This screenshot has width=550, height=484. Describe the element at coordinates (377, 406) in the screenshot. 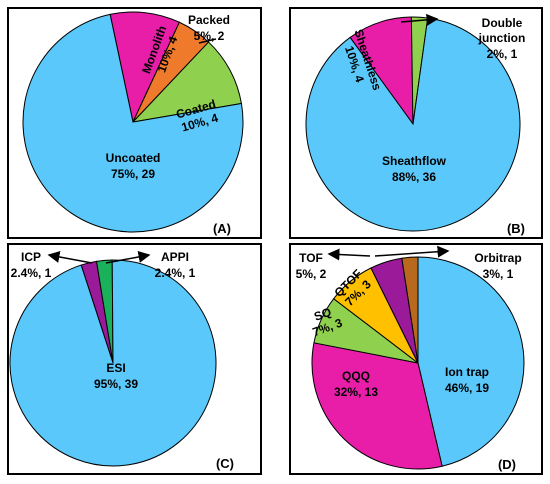

I see `d-slice-qqq` at that location.